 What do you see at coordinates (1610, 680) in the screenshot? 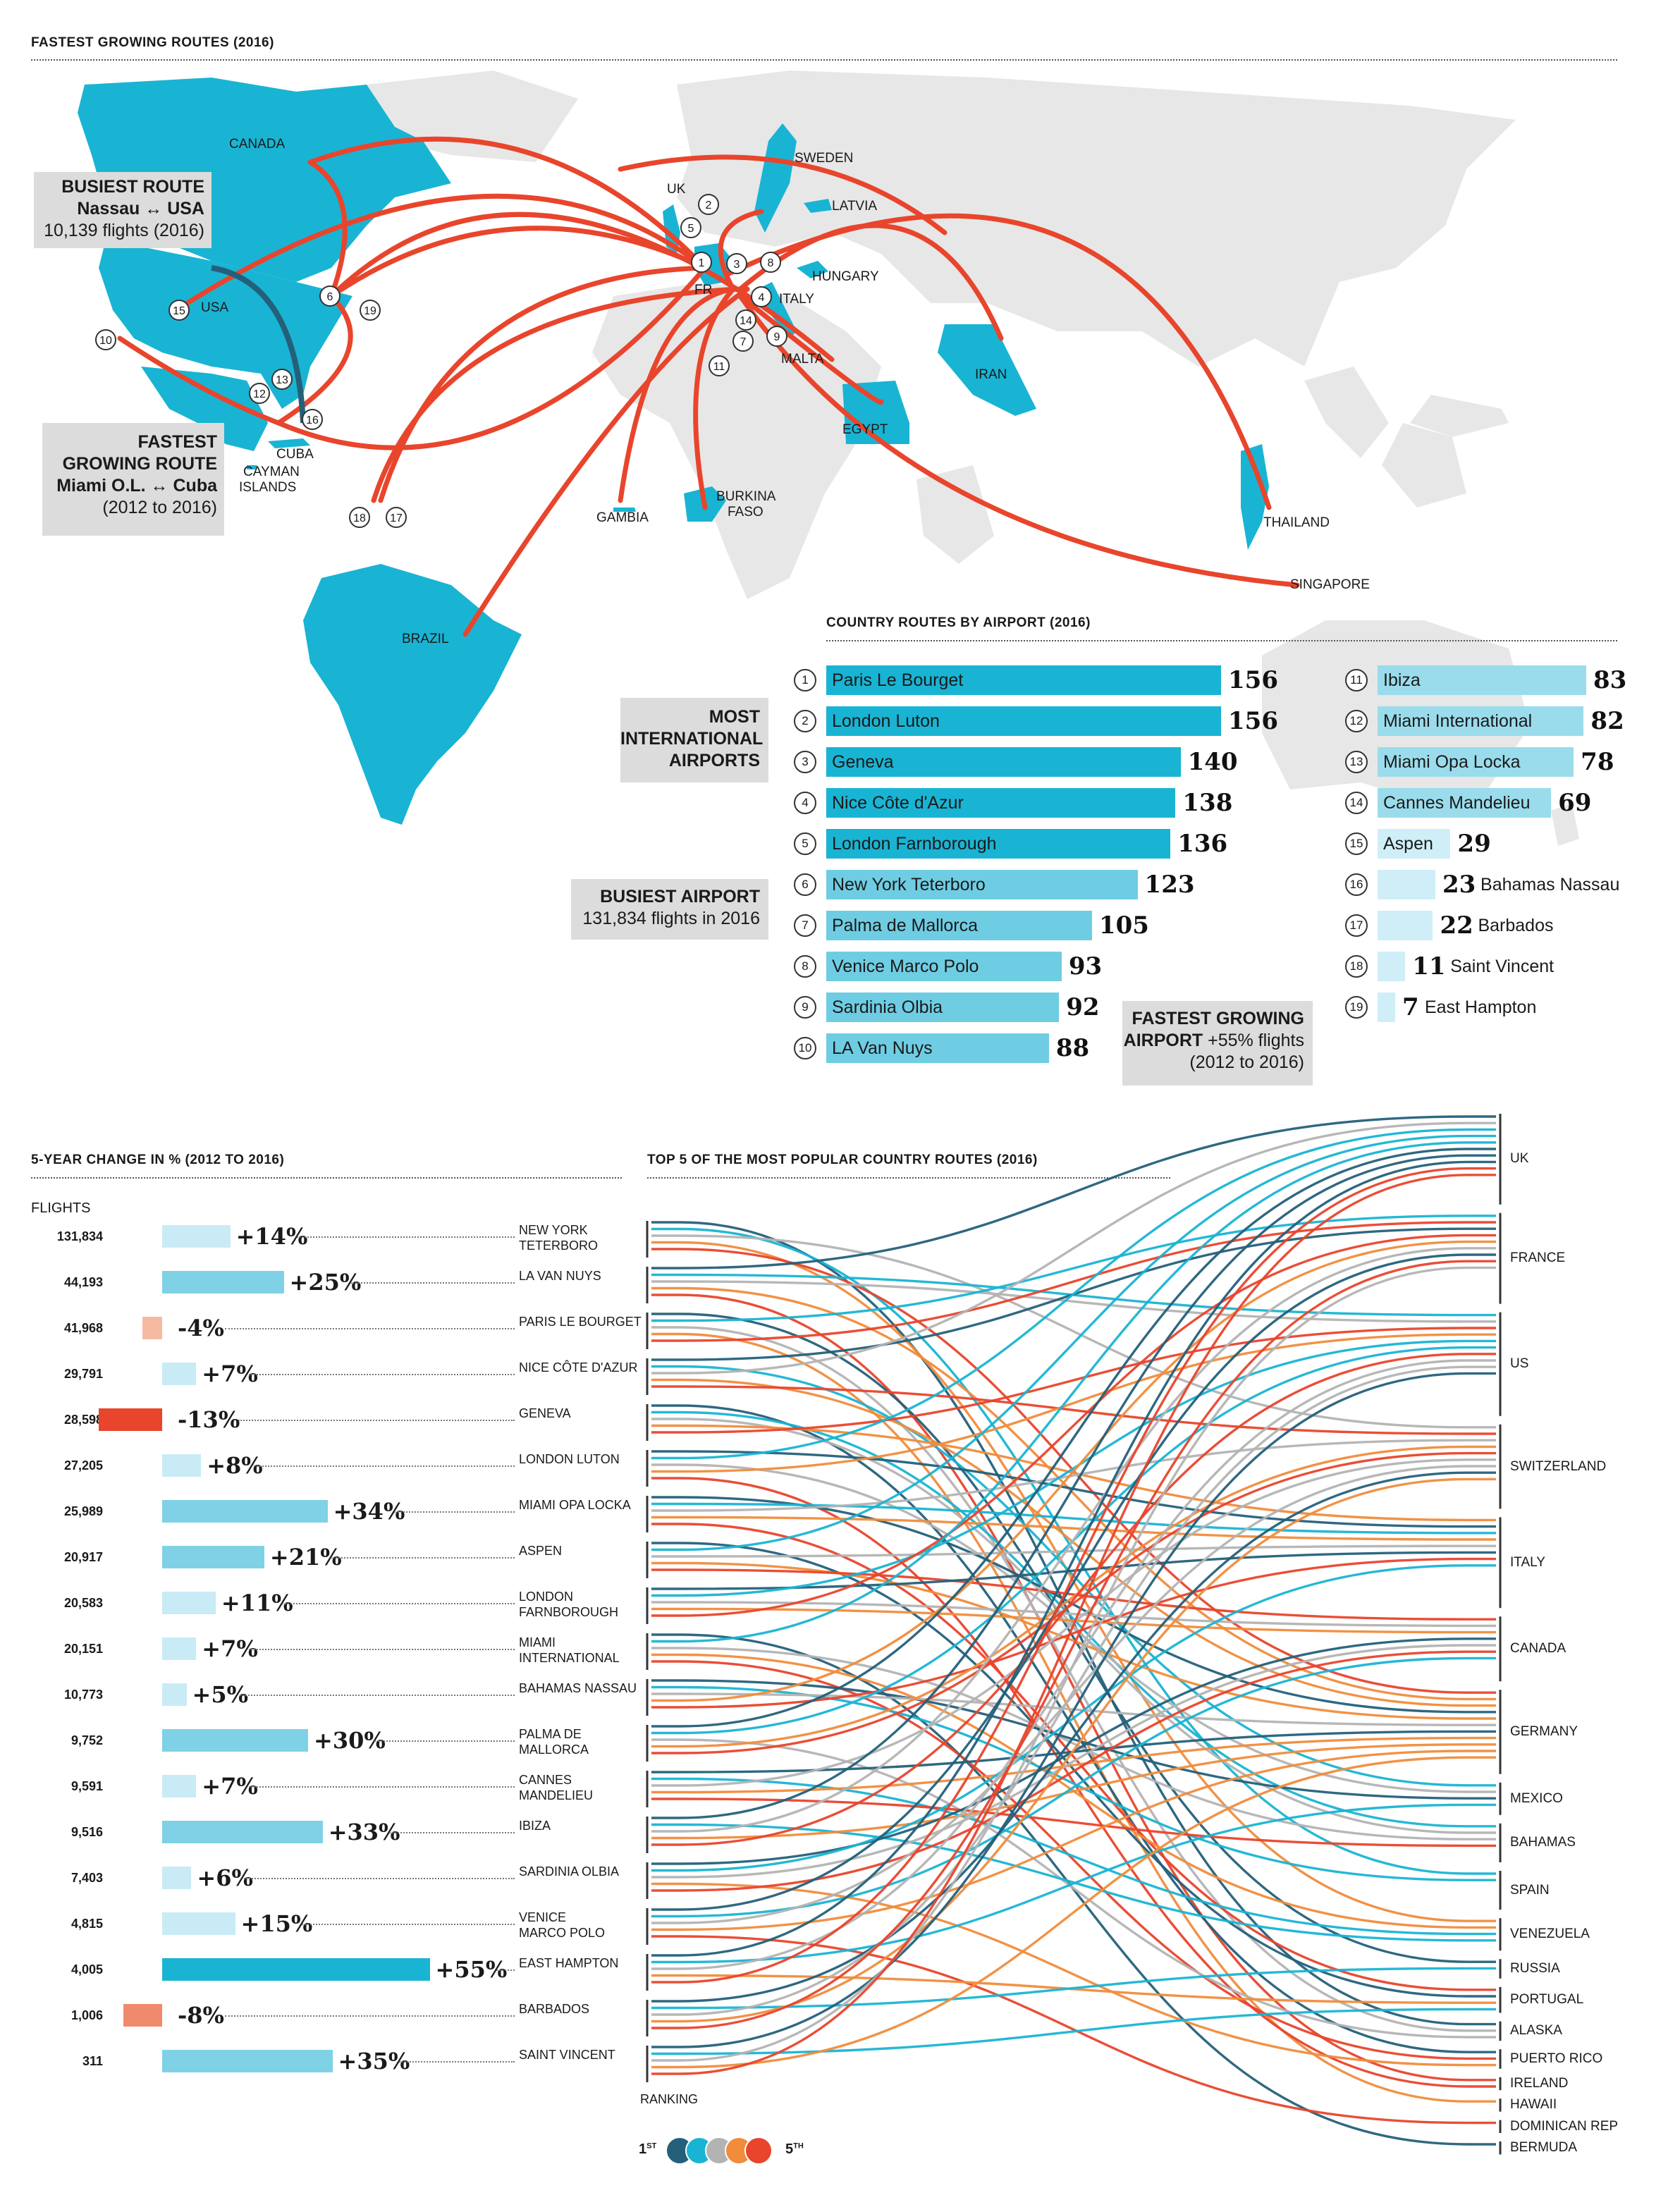
I see `rank-value: 83` at bounding box center [1610, 680].